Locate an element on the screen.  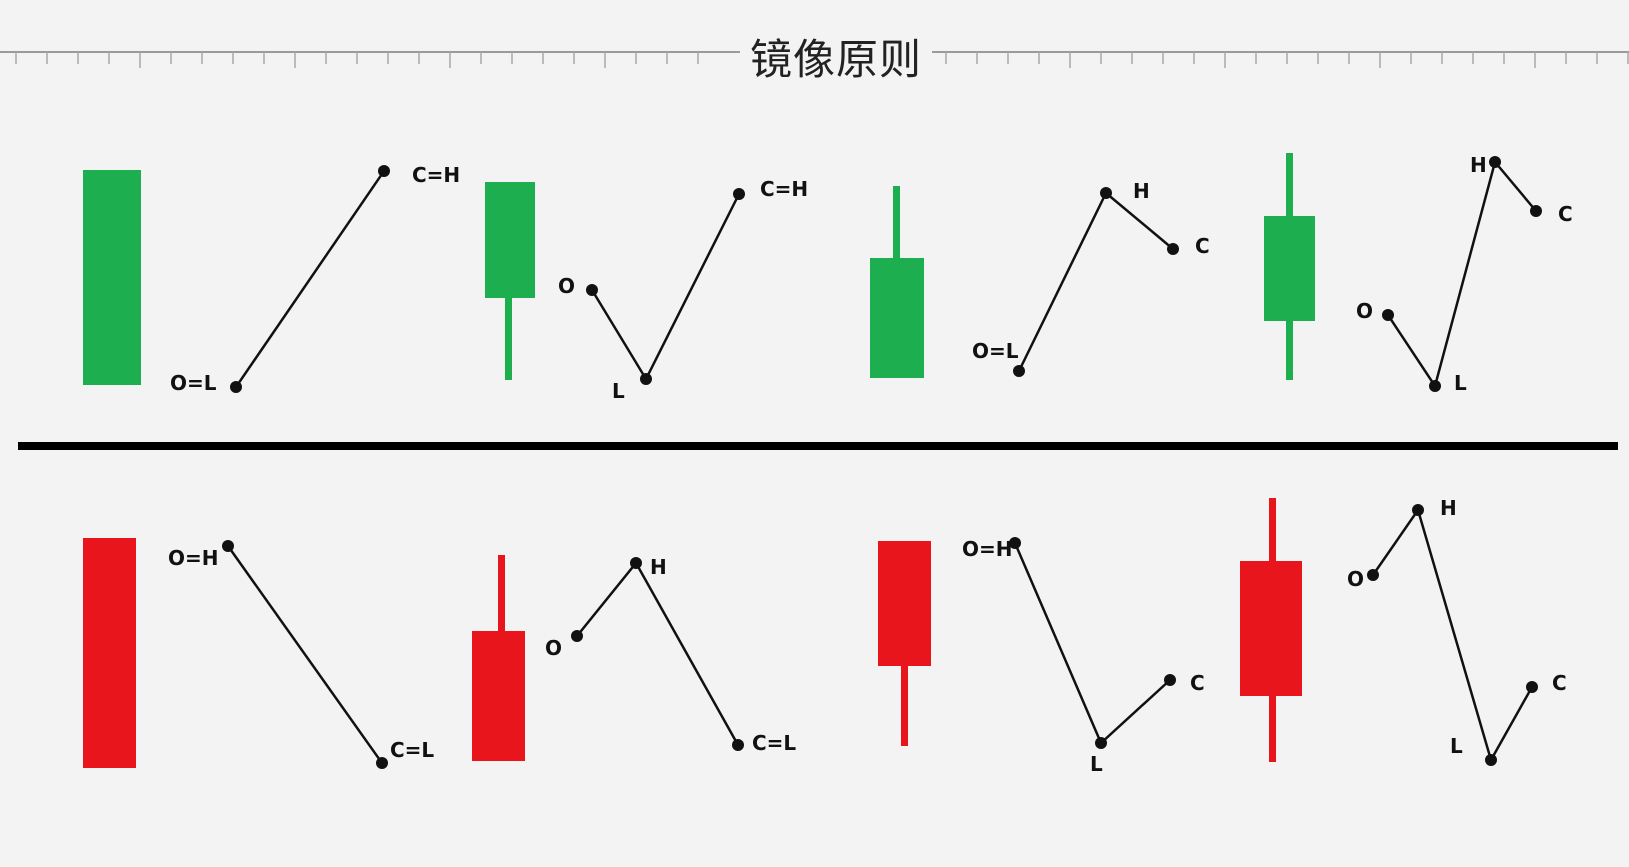
bull-candle-3-body is located at coordinates (897, 318).